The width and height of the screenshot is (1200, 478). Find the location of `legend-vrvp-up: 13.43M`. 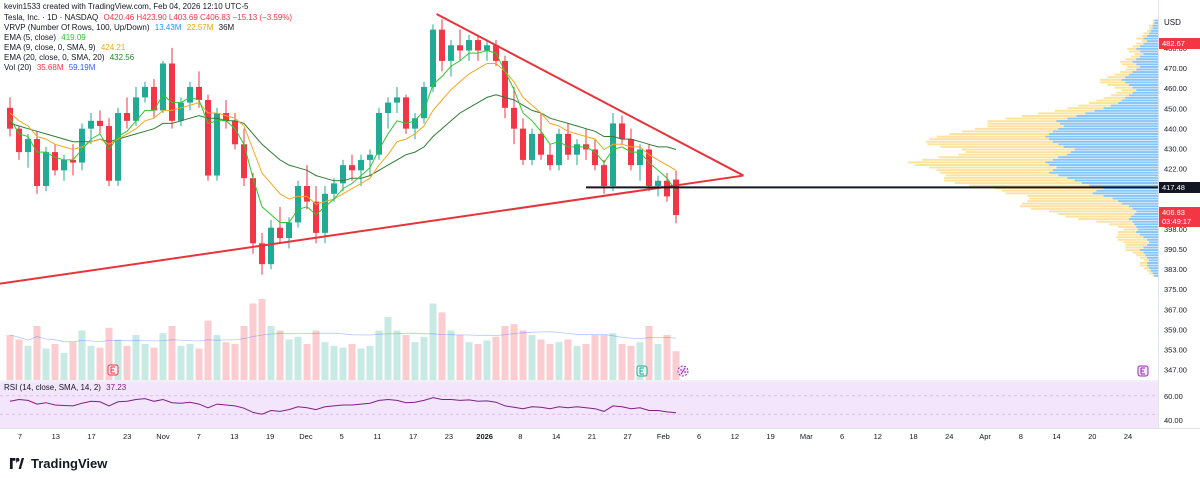

legend-vrvp-up: 13.43M is located at coordinates (168, 27).